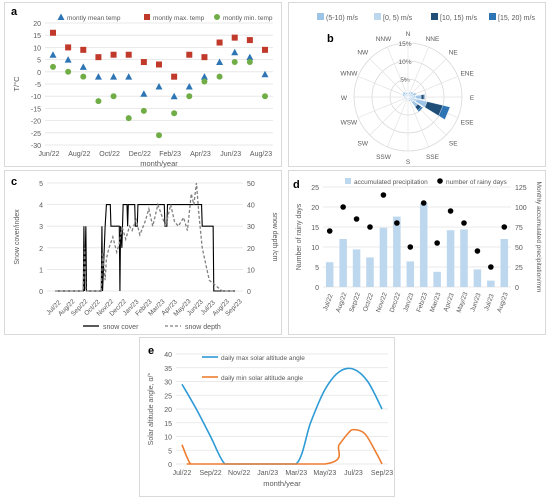 The height and width of the screenshot is (499, 550). What do you see at coordinates (151, 351) in the screenshot?
I see `panel-label-e: e` at bounding box center [151, 351].